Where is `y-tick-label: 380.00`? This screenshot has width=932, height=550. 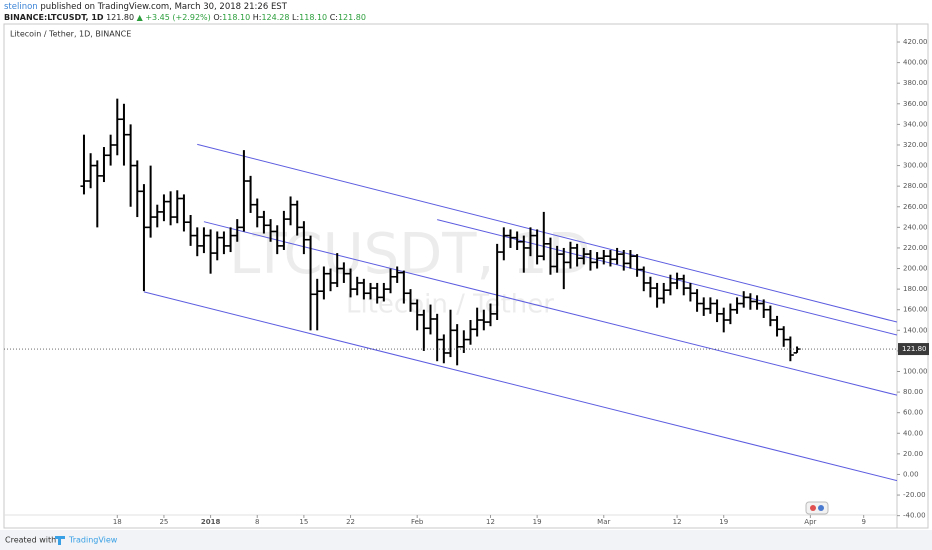 y-tick-label: 380.00 is located at coordinates (915, 83).